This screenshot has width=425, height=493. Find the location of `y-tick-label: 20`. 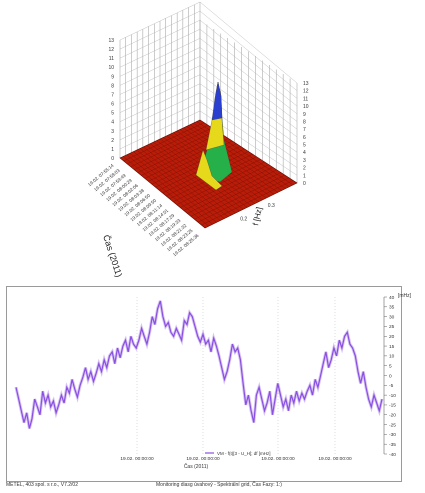

y-tick-label: 20 is located at coordinates (392, 337).